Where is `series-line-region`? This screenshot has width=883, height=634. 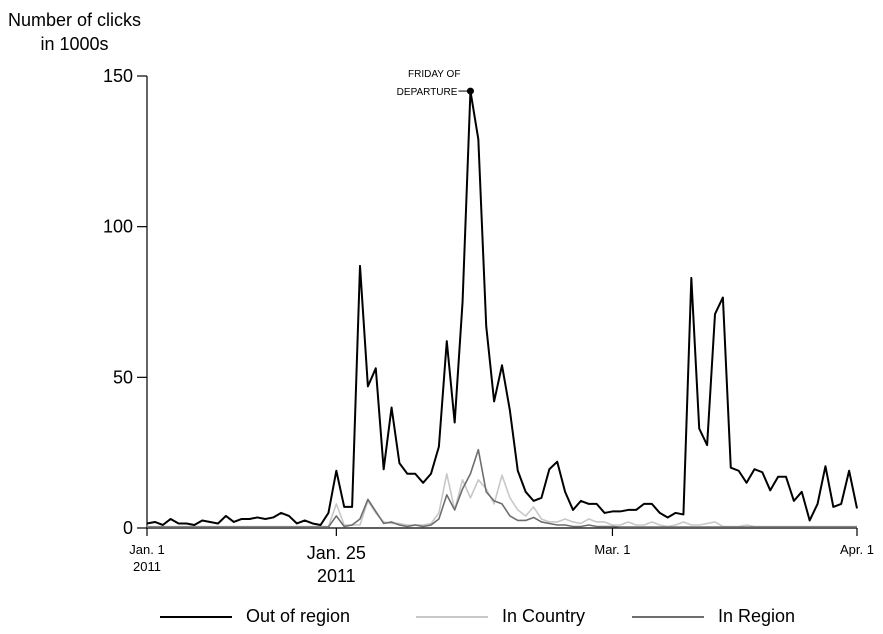 series-line-region is located at coordinates (502, 488).